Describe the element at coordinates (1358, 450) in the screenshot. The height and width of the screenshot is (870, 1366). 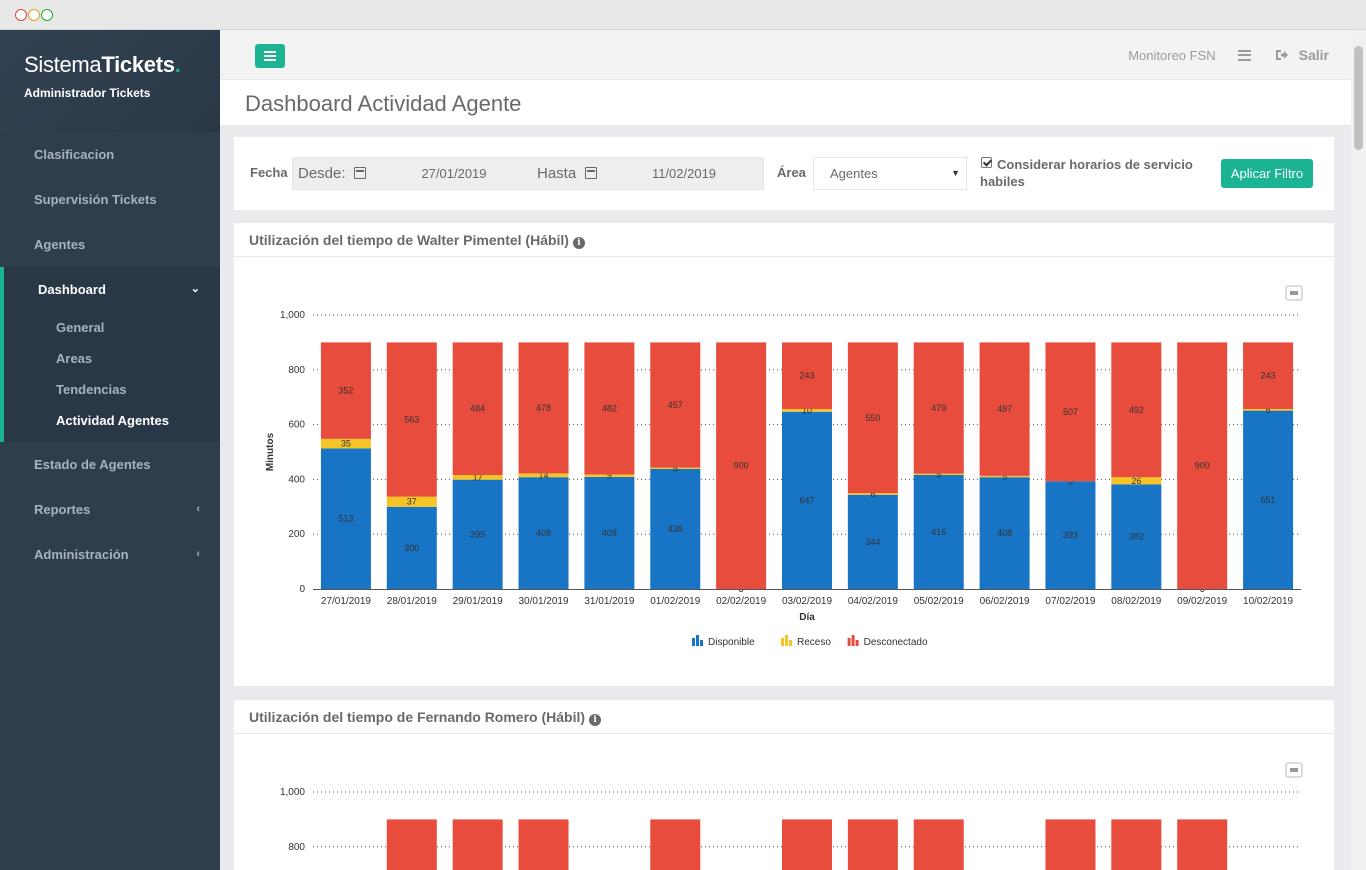
I see `page-scrollbar` at that location.